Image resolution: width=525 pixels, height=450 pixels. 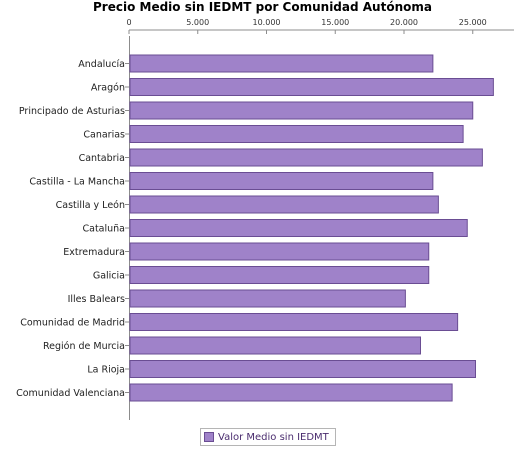 What do you see at coordinates (101, 64) in the screenshot?
I see `category-label: Andalucía` at bounding box center [101, 64].